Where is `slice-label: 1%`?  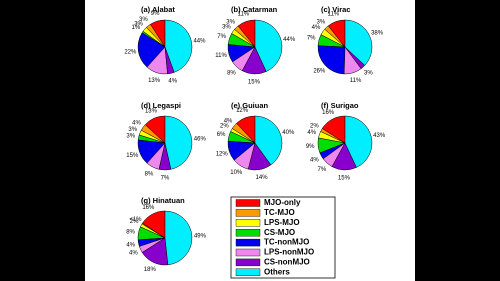
slice-label: 1% is located at coordinates (136, 28).